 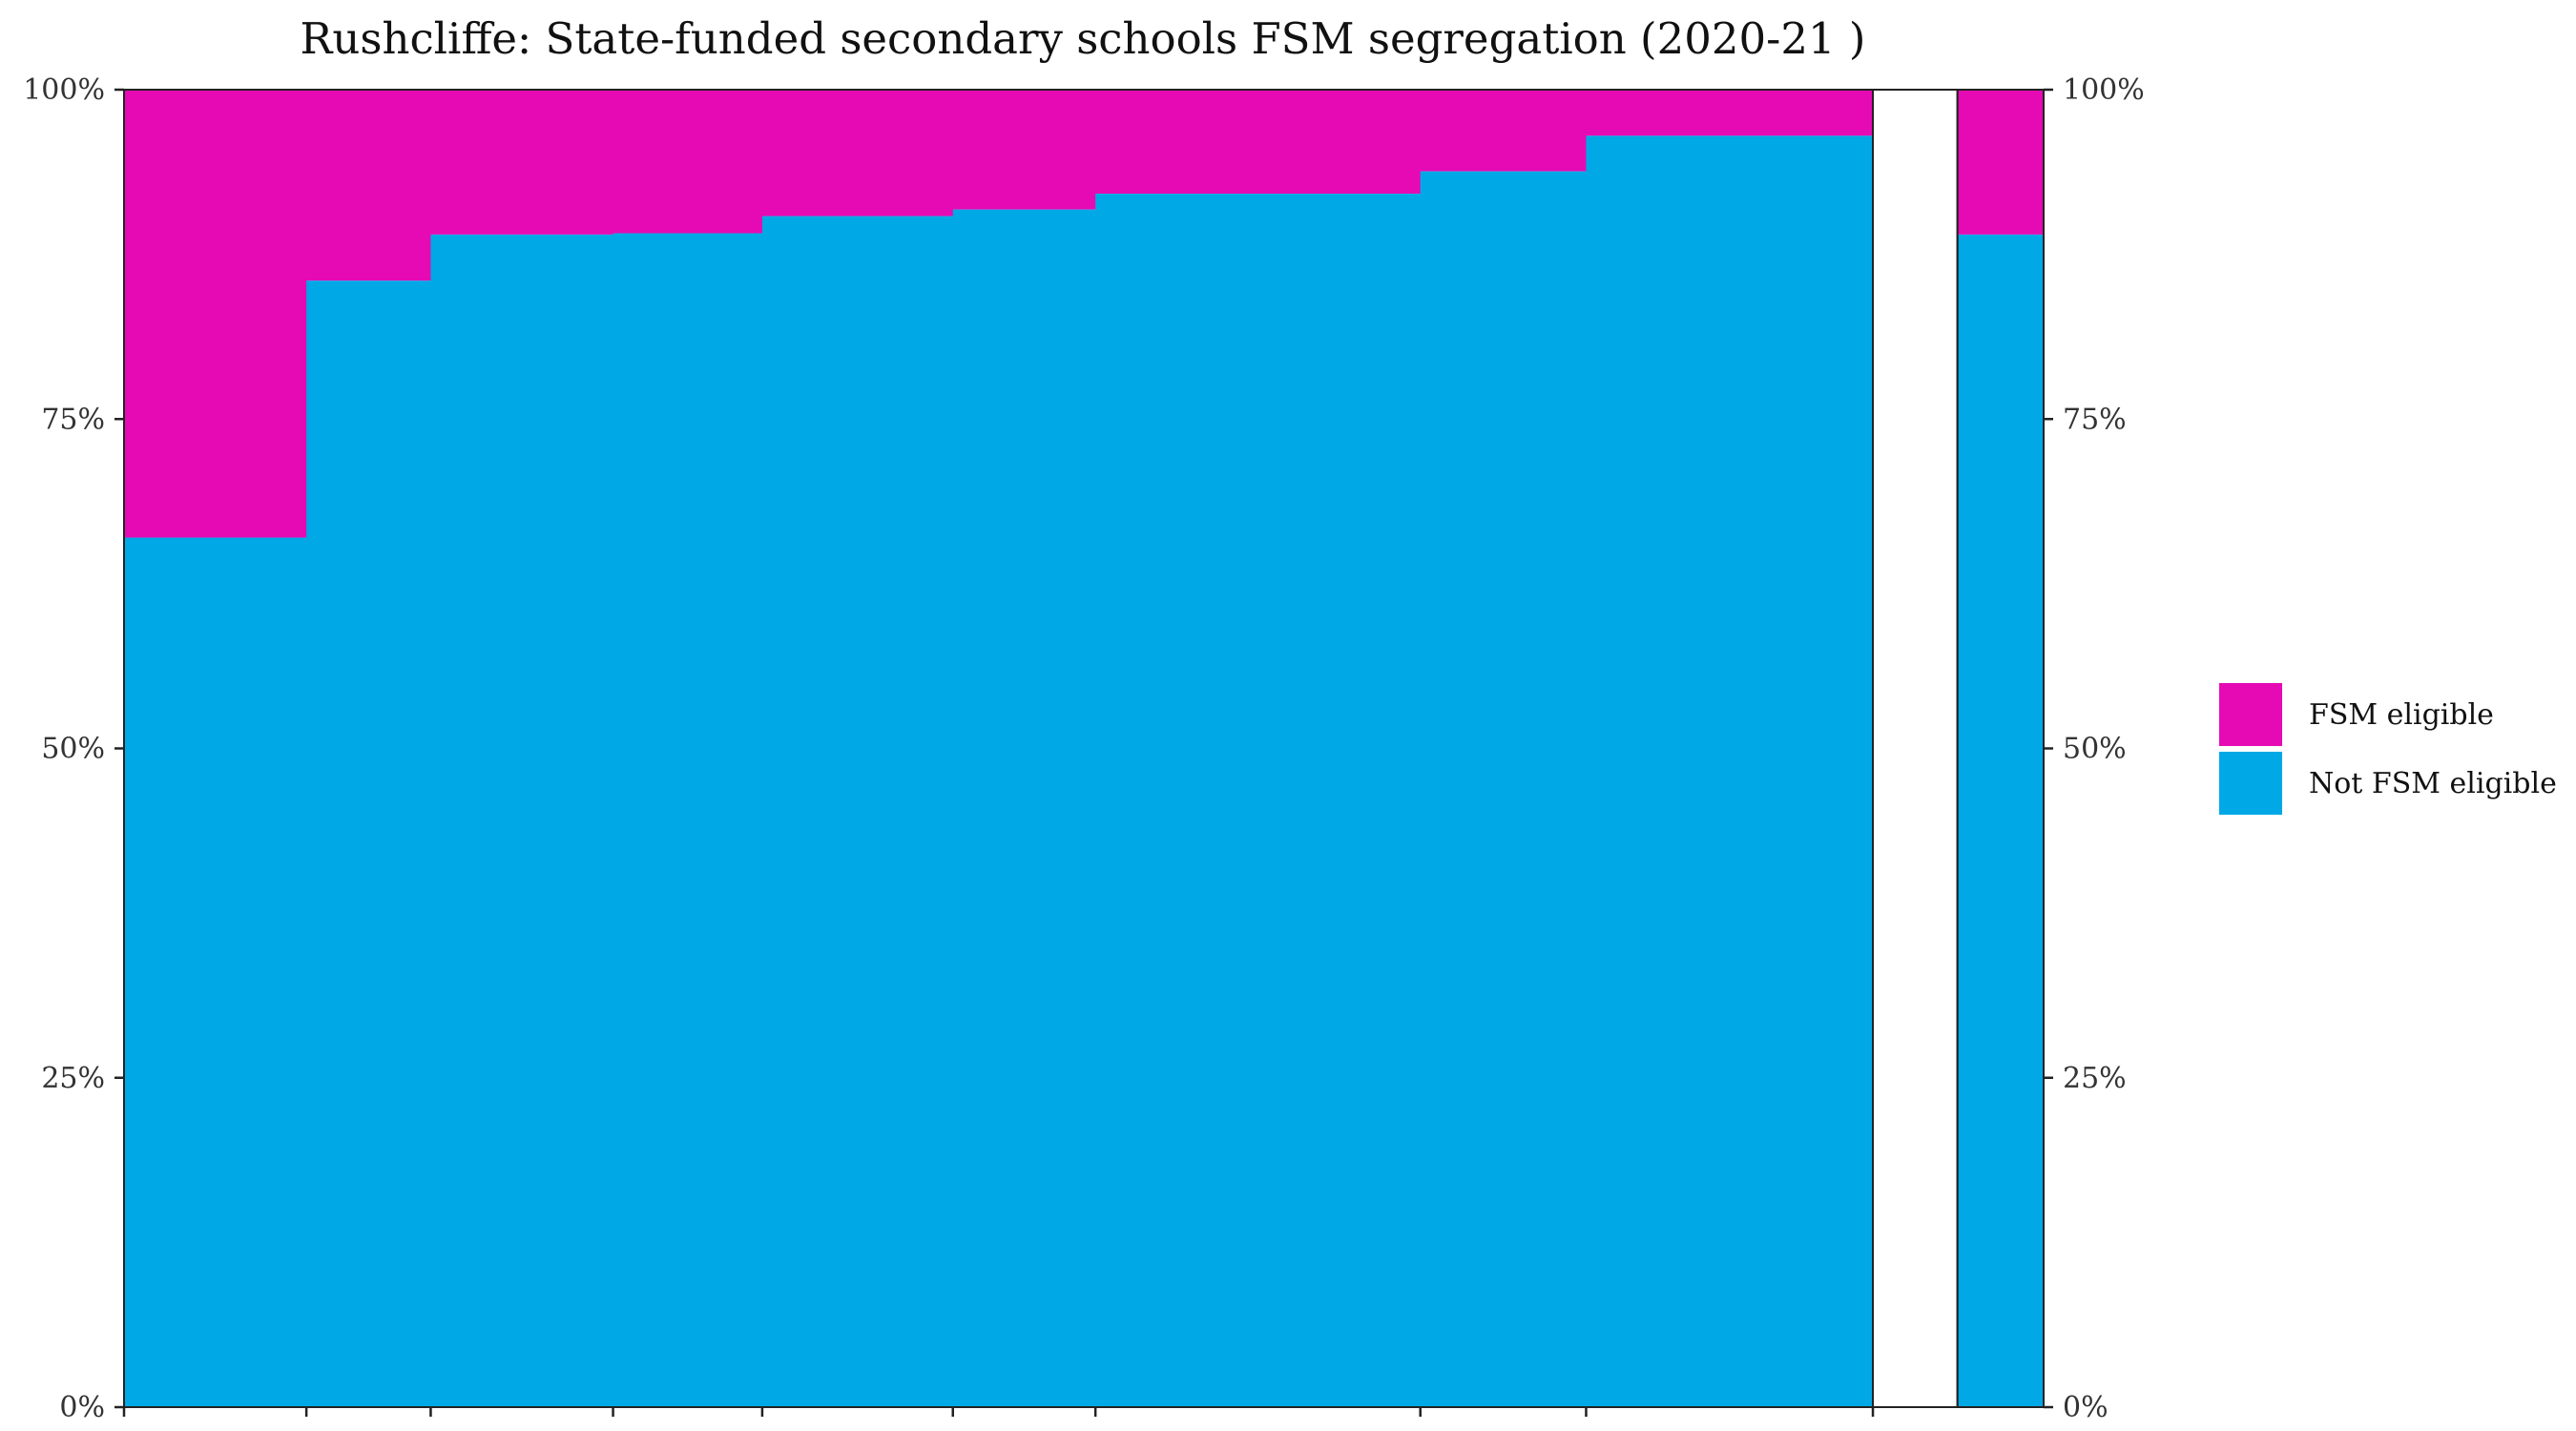 What do you see at coordinates (2104, 90) in the screenshot?
I see `y-tick-label-right-100: 100%` at bounding box center [2104, 90].